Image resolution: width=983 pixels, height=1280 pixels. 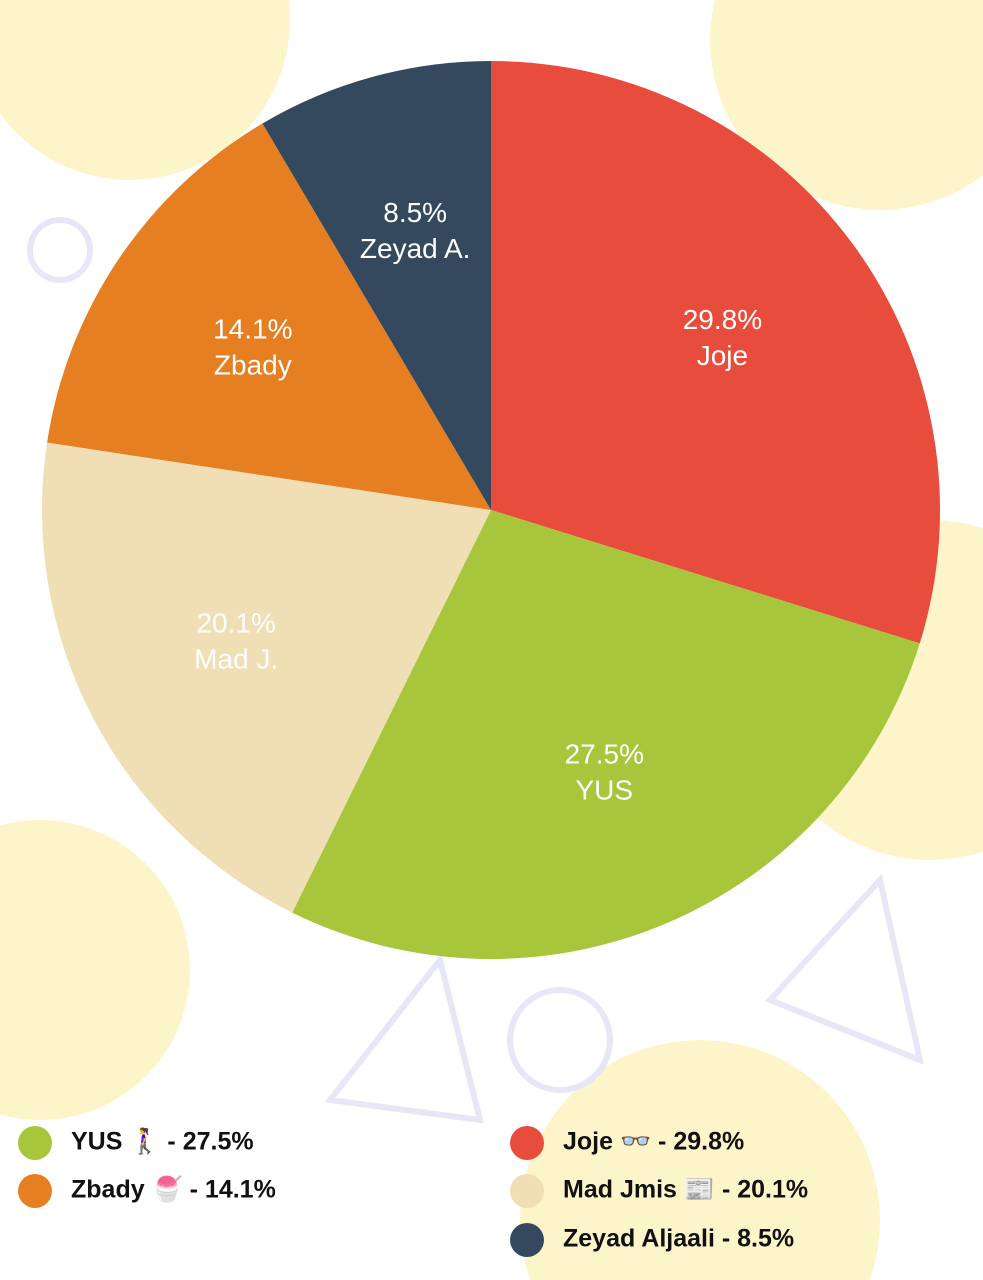 I want to click on legend-label: YUS 🚶‍♀️ - 27.5%, so click(x=162, y=1141).